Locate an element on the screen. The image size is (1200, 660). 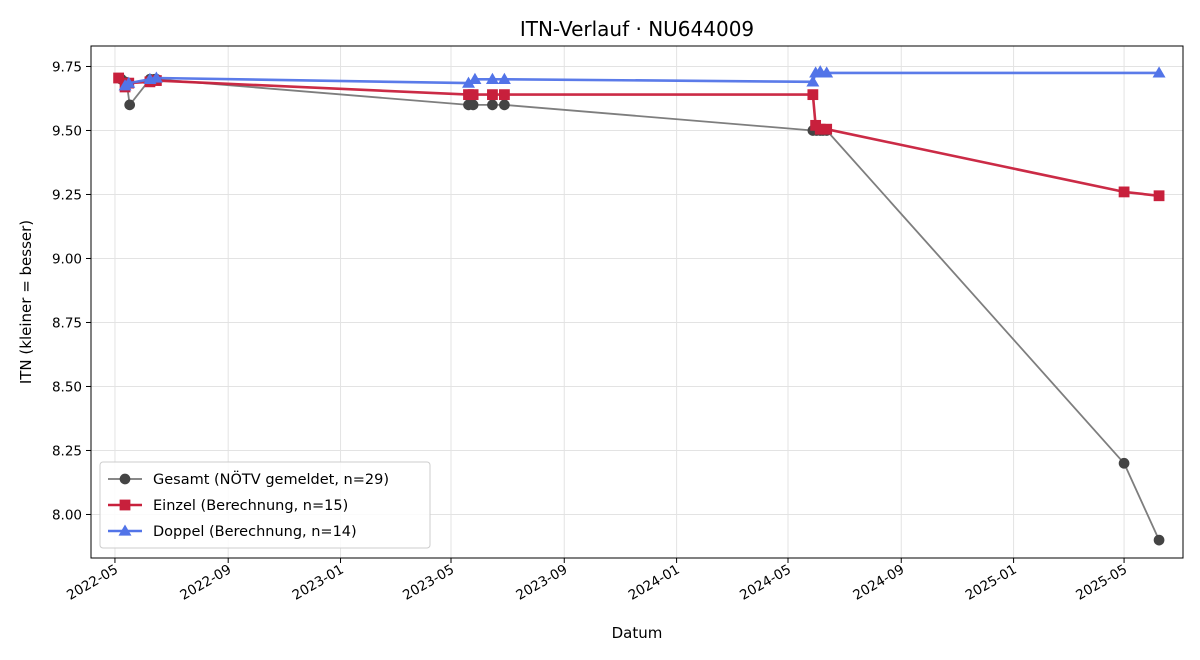
chart-title: ITN-Verlauf · NU644009 is located at coordinates (637, 29).